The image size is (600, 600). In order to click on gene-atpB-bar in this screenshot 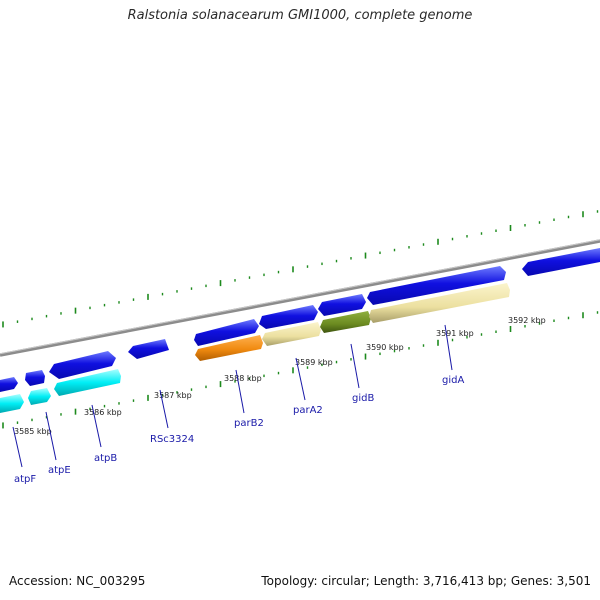, I will do `click(87, 382)`.